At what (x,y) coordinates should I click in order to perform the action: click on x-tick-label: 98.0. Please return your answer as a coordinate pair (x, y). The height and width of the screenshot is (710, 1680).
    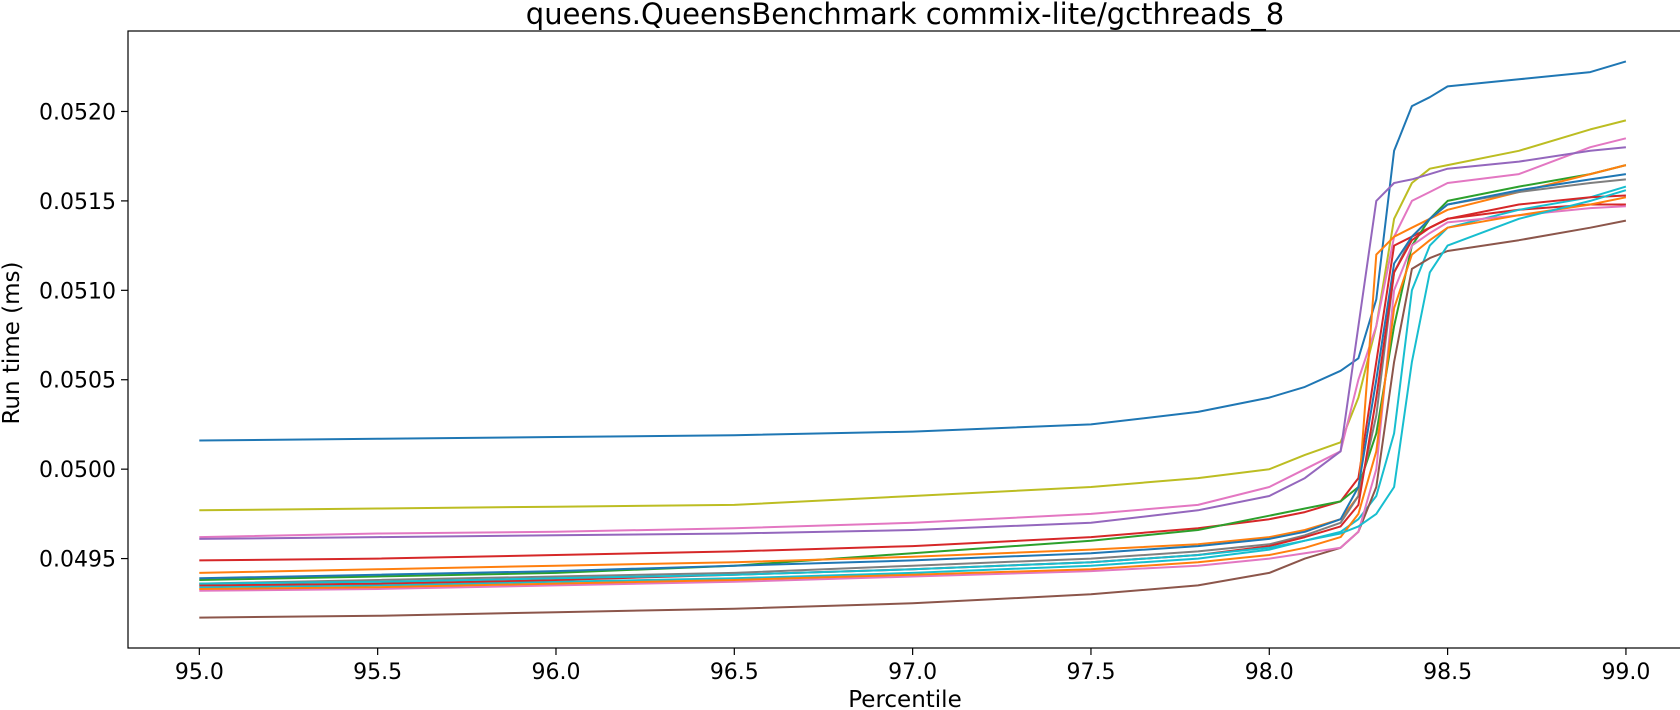
    Looking at the image, I should click on (1269, 672).